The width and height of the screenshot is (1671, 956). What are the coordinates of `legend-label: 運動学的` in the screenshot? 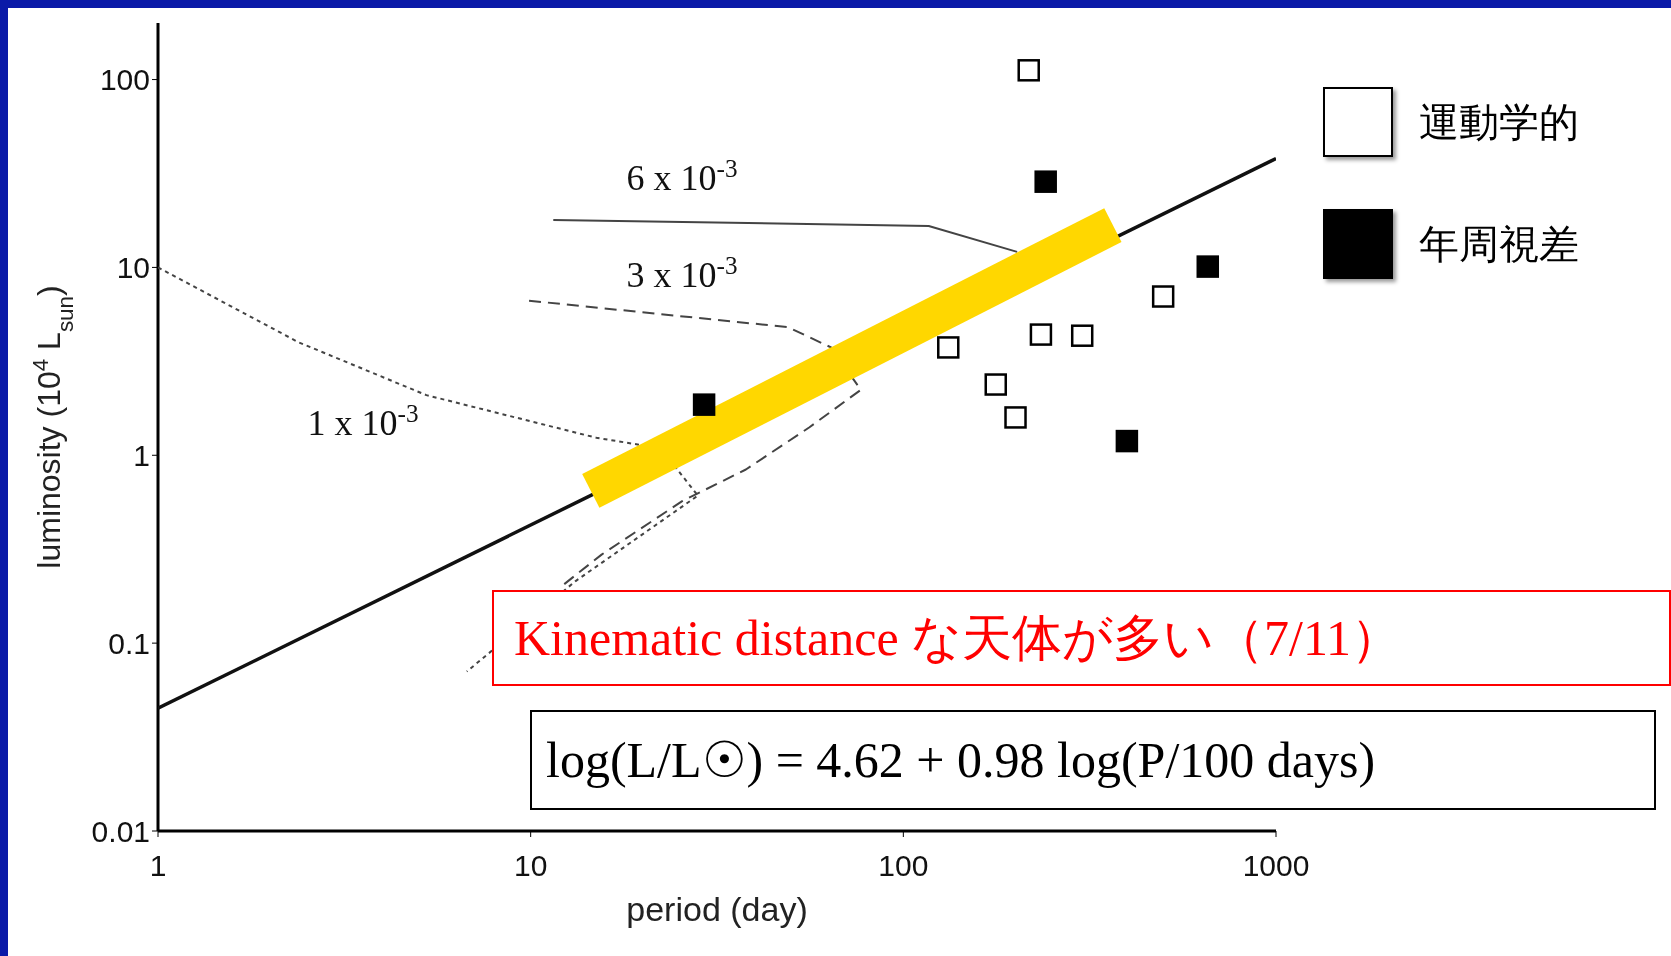 It's located at (1499, 122).